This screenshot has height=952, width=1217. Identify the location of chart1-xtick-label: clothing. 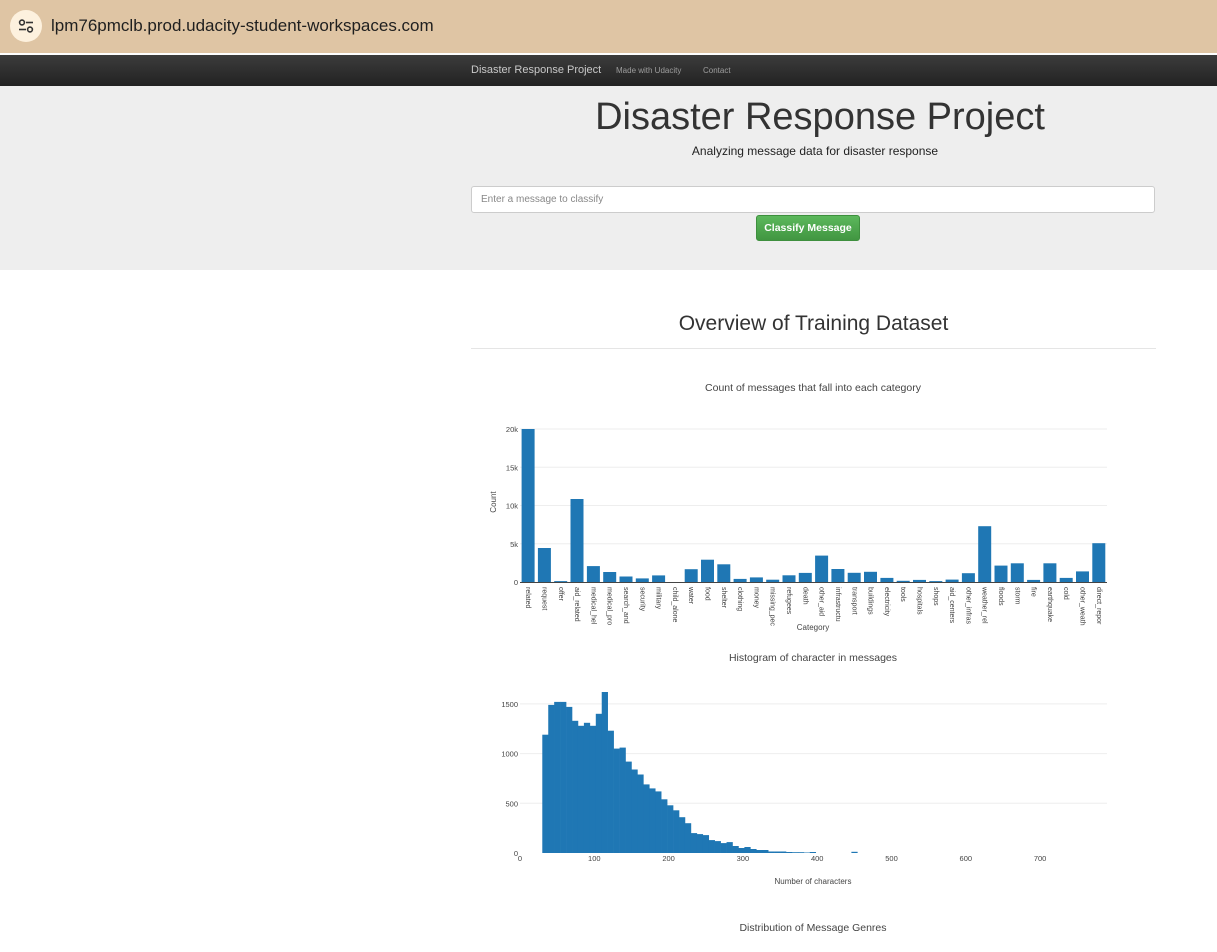
(739, 599).